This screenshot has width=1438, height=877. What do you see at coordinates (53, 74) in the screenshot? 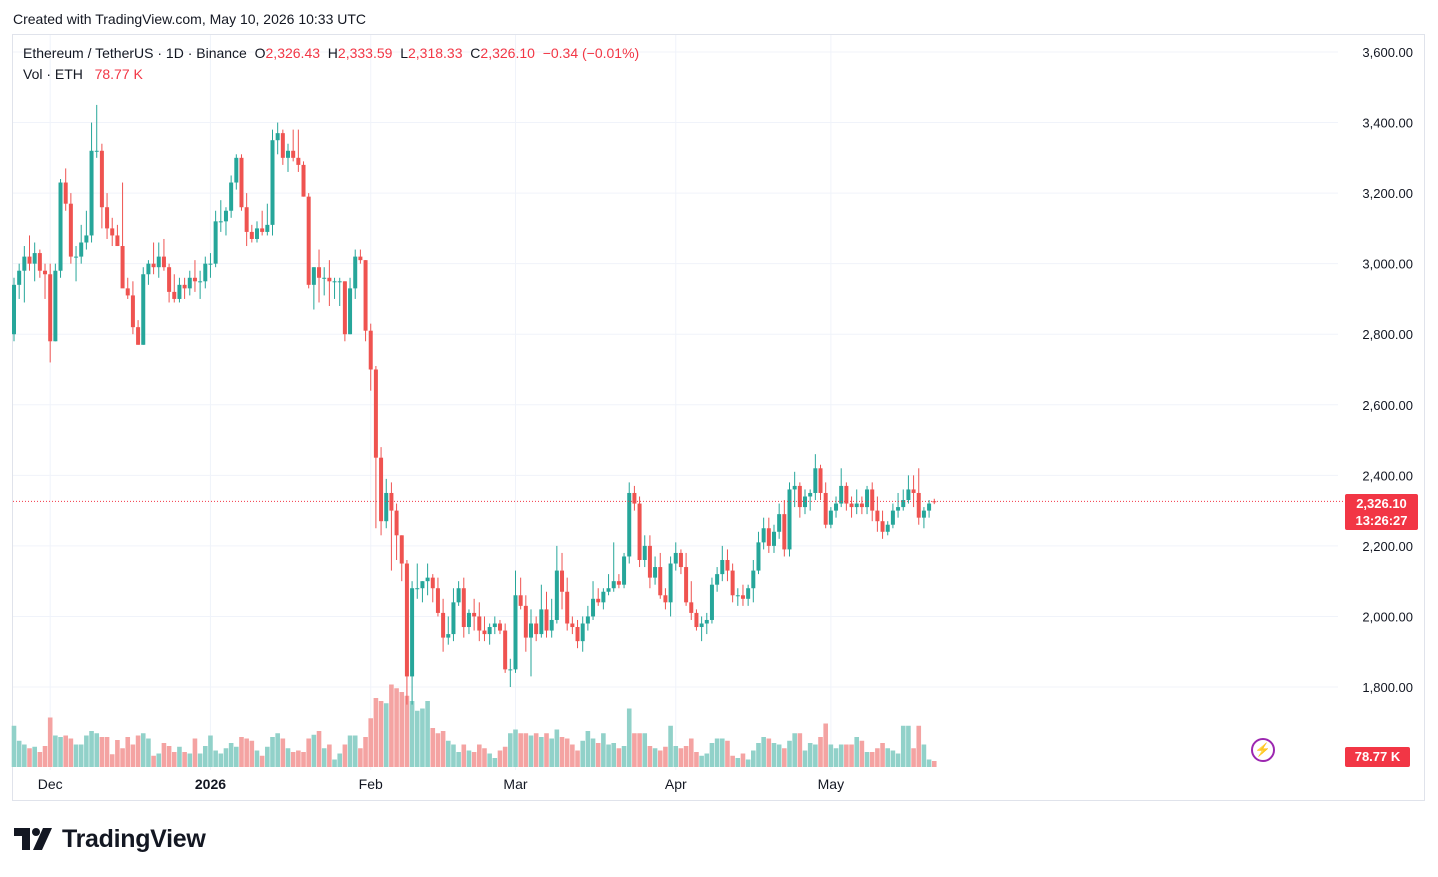
I see `volume-label: Vol · ETH` at bounding box center [53, 74].